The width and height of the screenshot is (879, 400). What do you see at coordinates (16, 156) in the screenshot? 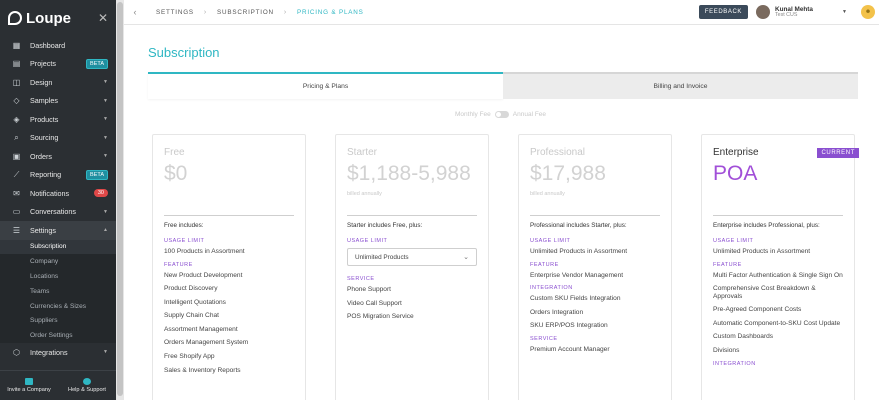
I see `orders-icon: ▣` at bounding box center [16, 156].